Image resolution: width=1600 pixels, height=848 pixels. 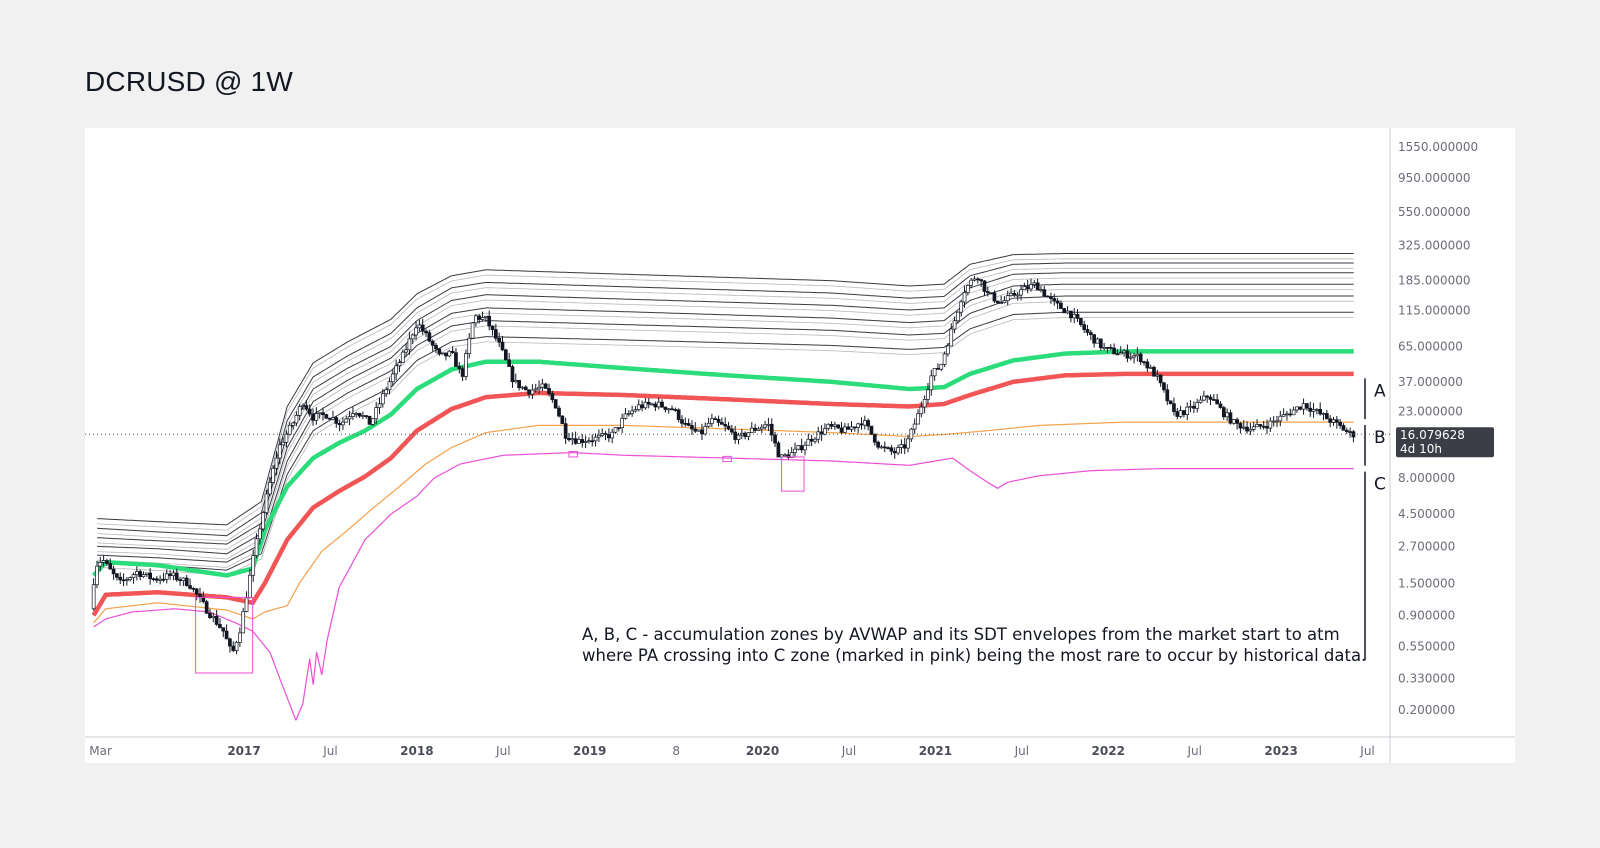 I want to click on price-badge-countdown: 4d 10h, so click(x=1421, y=449).